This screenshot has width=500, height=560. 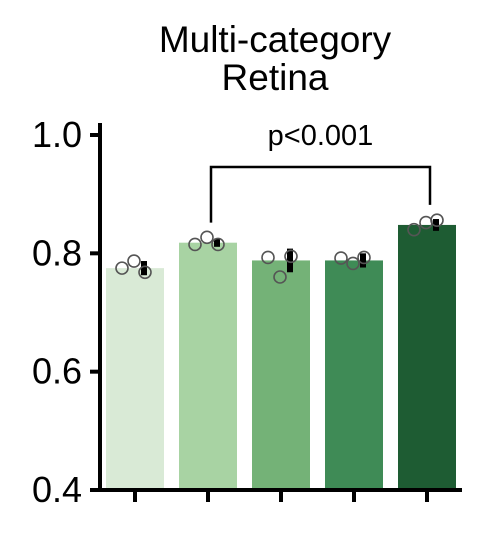 What do you see at coordinates (57, 371) in the screenshot?
I see `y-tick-label: 0.6` at bounding box center [57, 371].